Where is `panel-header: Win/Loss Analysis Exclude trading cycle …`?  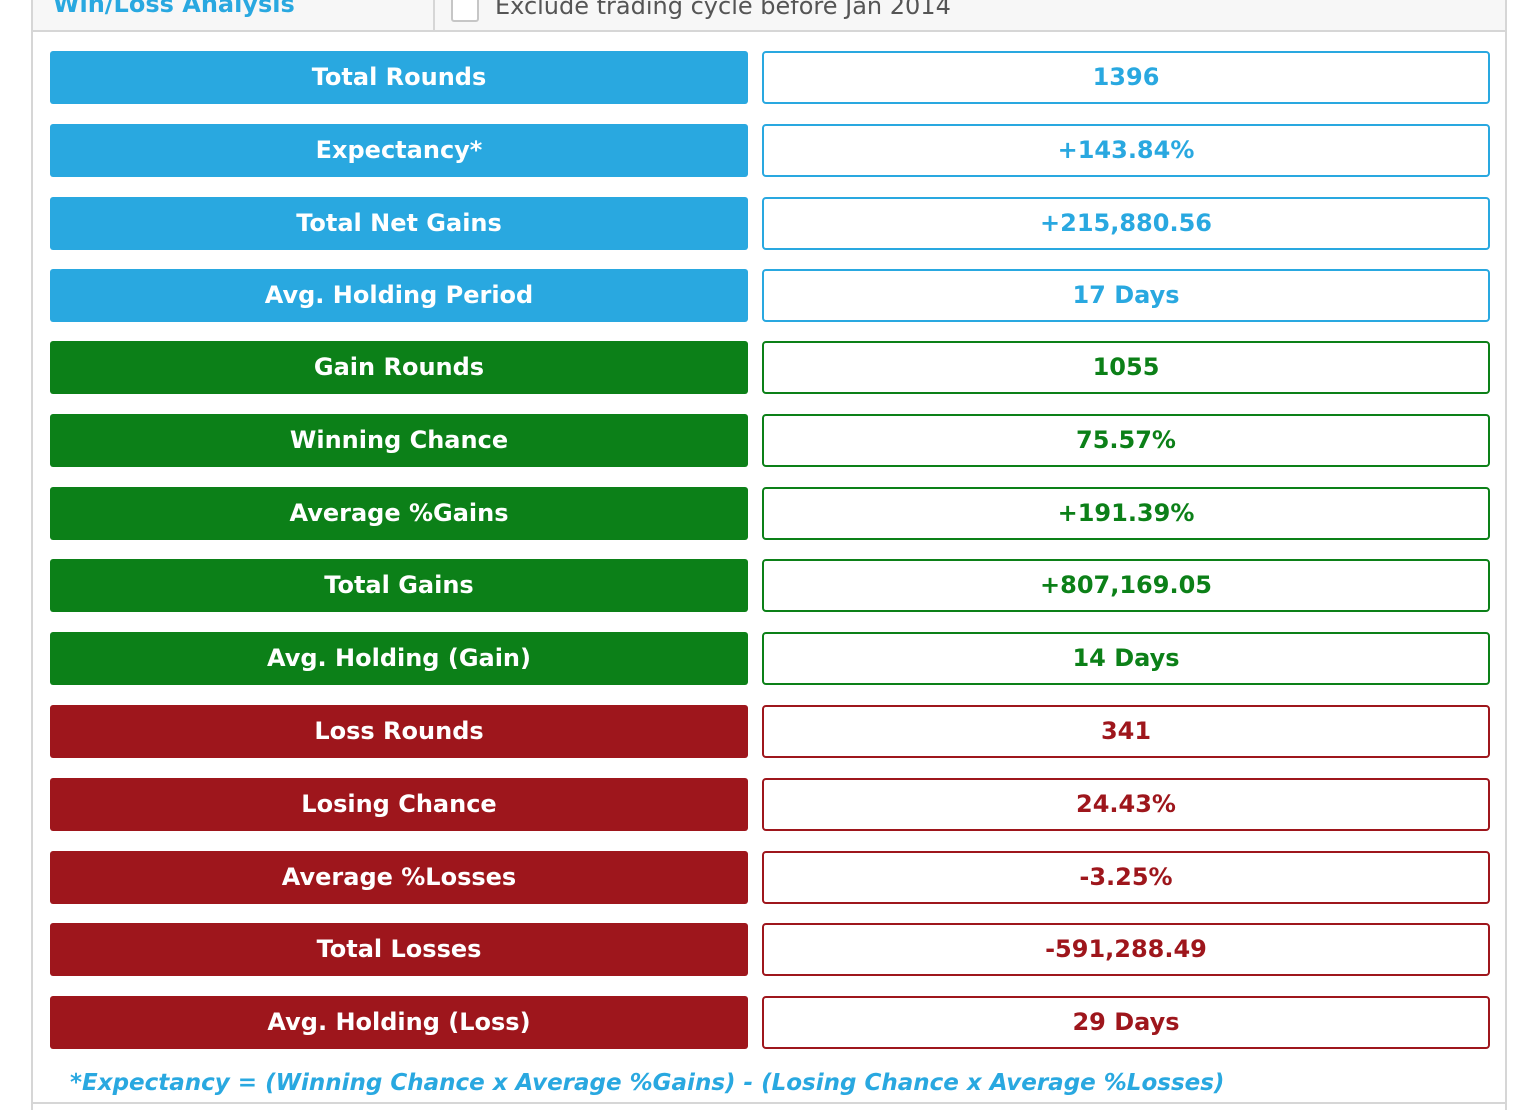 panel-header: Win/Loss Analysis Exclude trading cycle … is located at coordinates (769, 16).